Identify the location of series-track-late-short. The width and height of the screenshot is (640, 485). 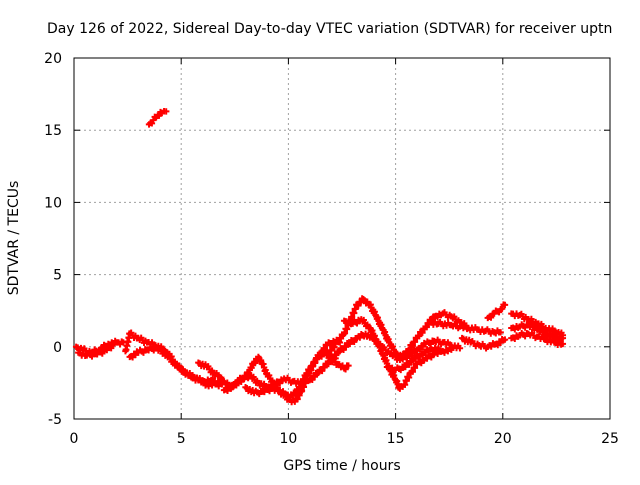
(496, 311).